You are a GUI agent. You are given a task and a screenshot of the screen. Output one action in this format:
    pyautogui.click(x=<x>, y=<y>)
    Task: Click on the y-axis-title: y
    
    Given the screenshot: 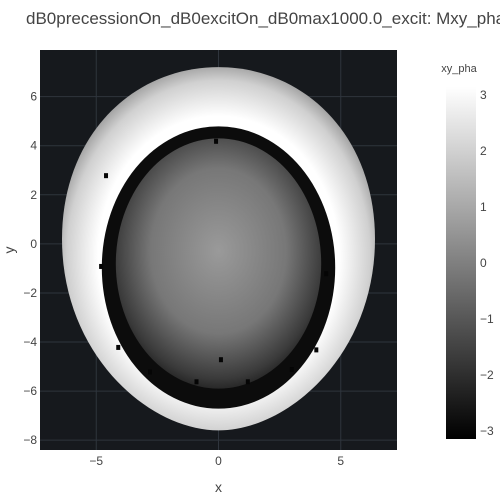 What is the action you would take?
    pyautogui.click(x=9, y=250)
    